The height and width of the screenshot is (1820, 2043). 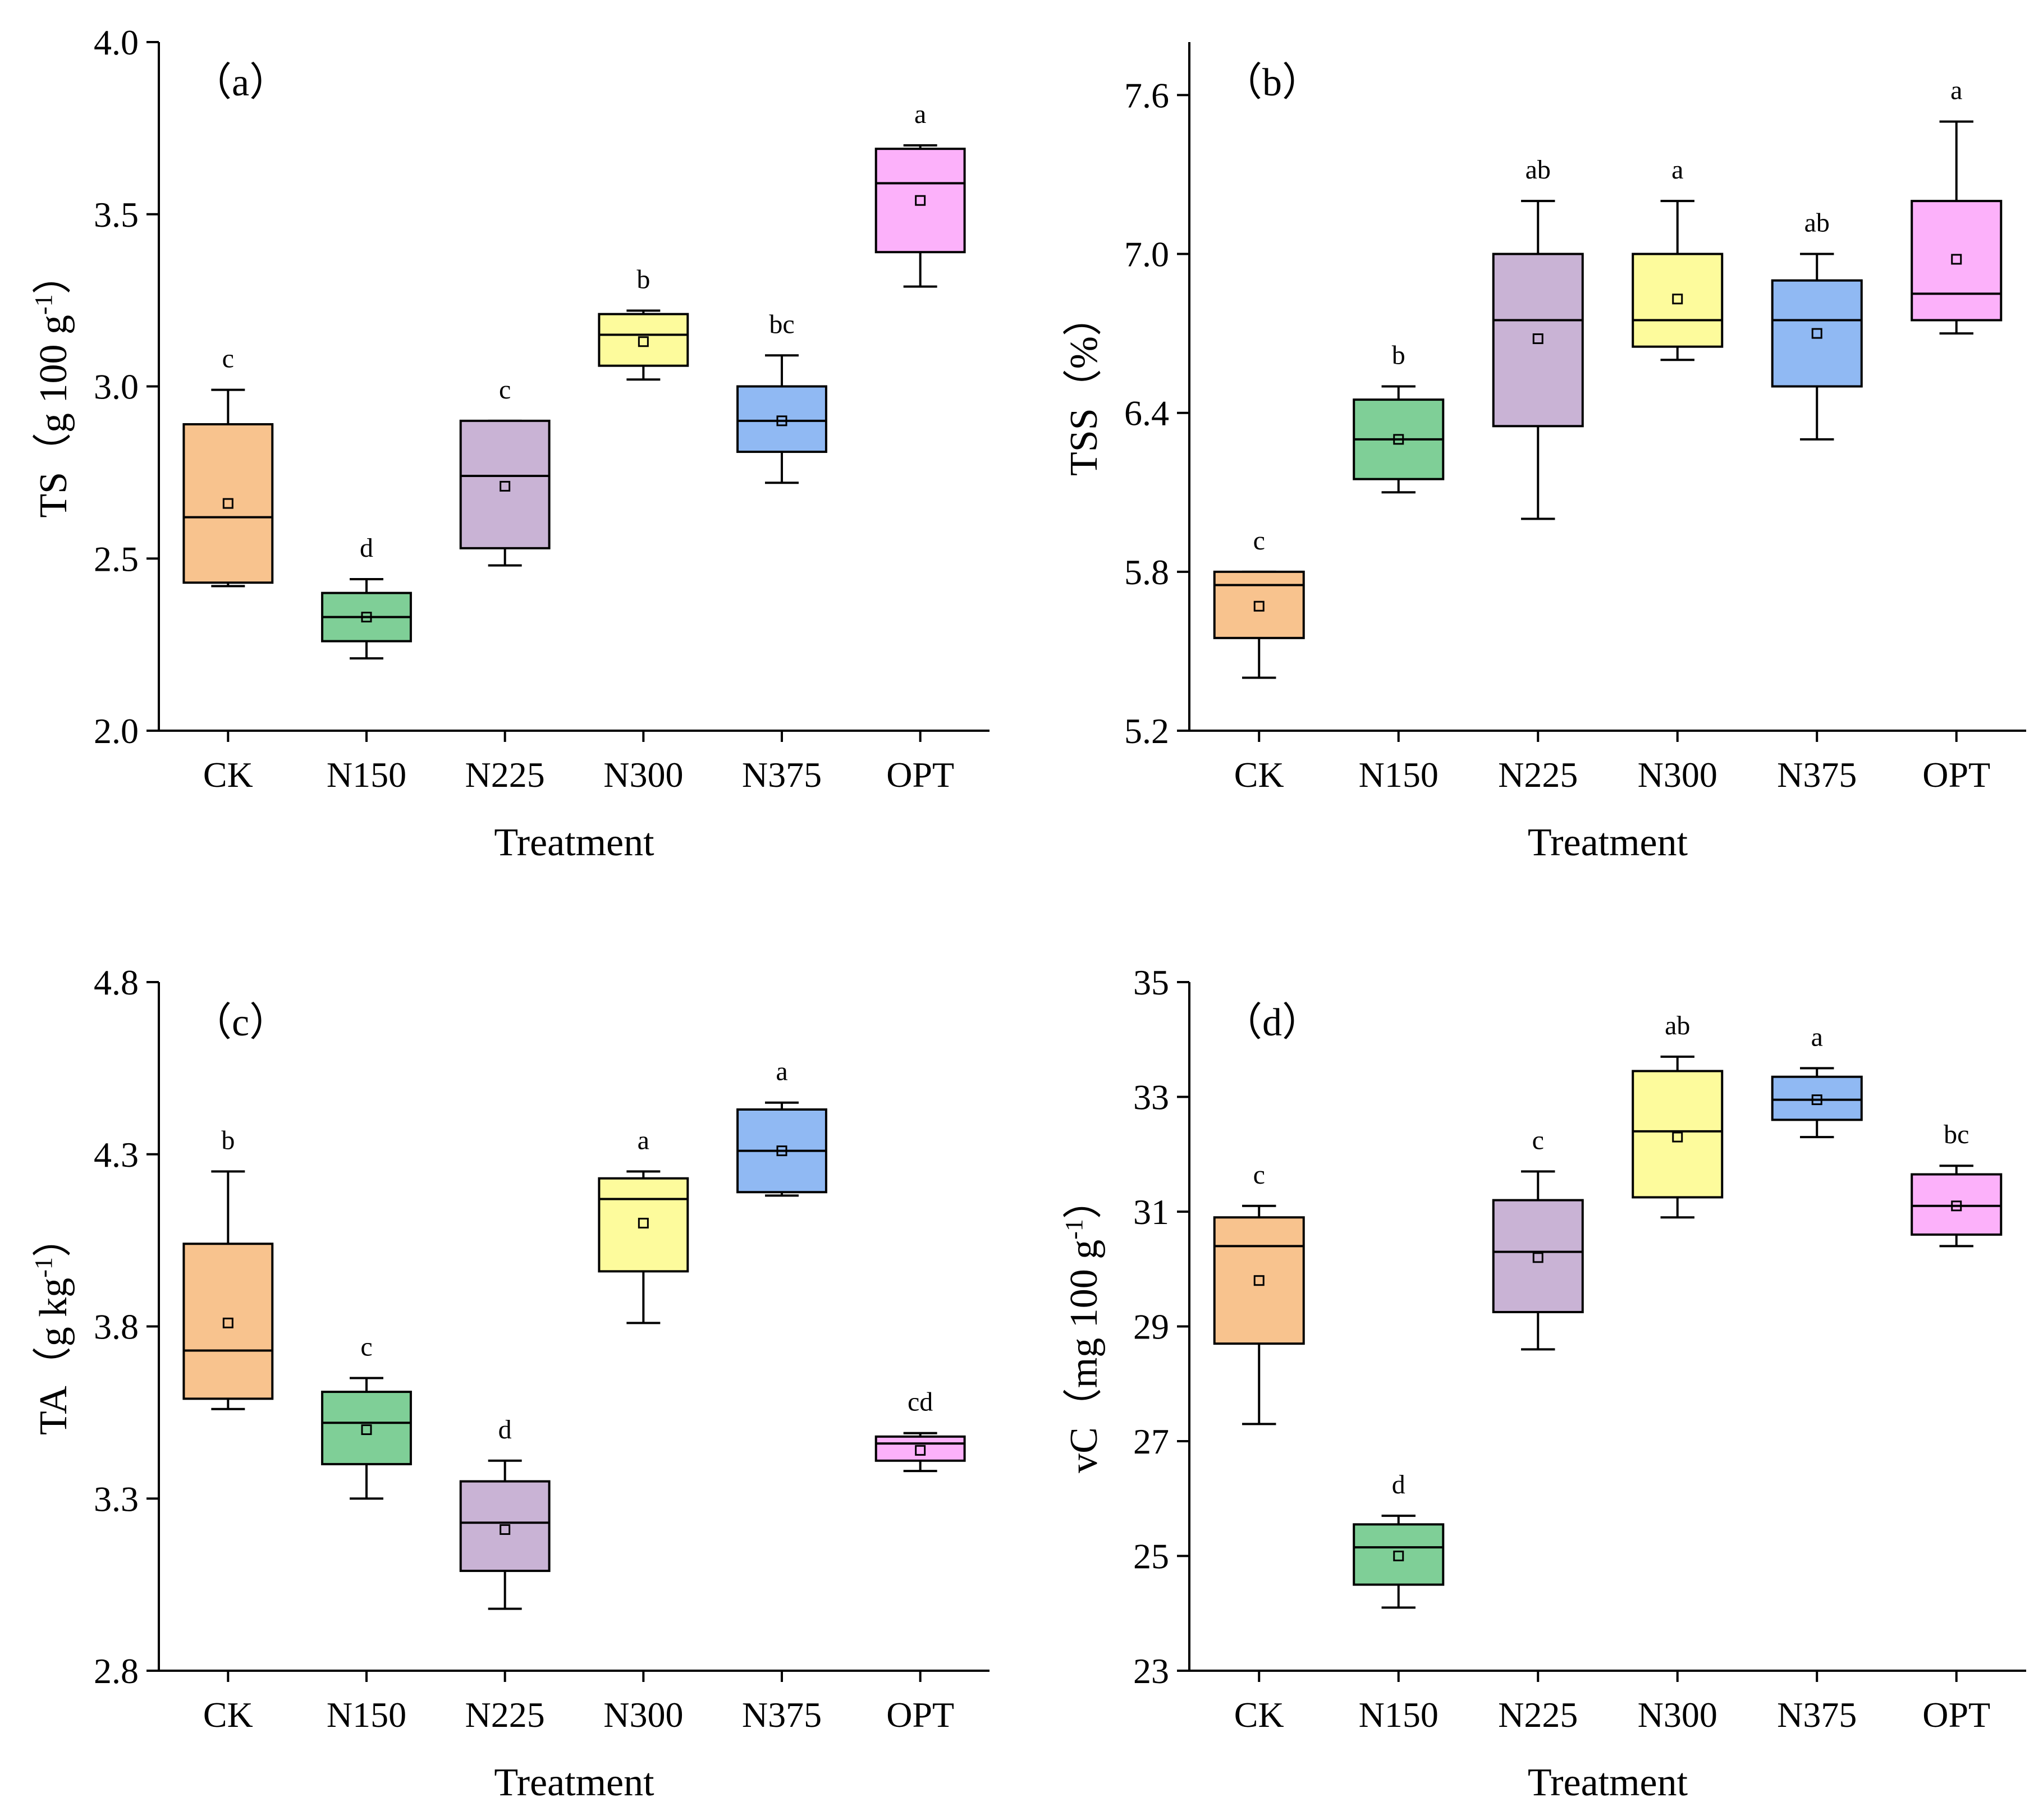 What do you see at coordinates (1151, 1212) in the screenshot?
I see `y-tick-label: 31` at bounding box center [1151, 1212].